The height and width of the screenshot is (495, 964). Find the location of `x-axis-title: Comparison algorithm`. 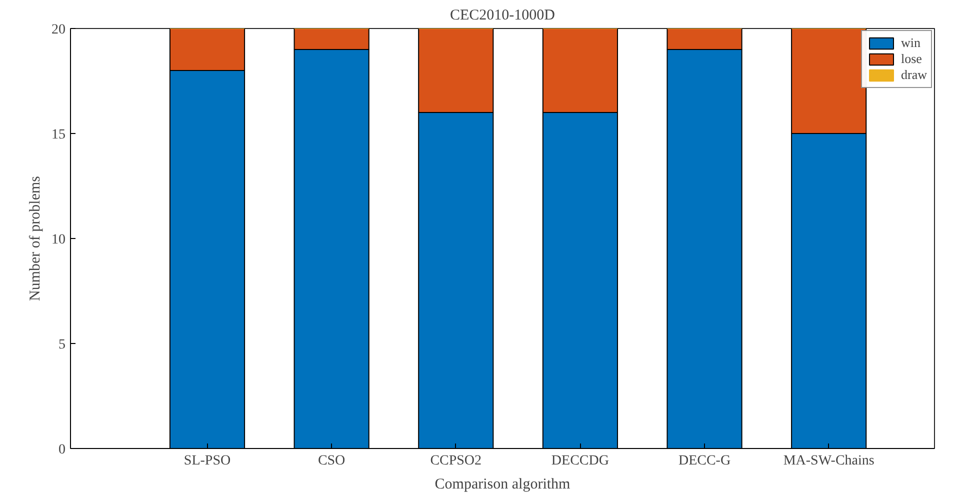

x-axis-title: Comparison algorithm is located at coordinates (502, 484).